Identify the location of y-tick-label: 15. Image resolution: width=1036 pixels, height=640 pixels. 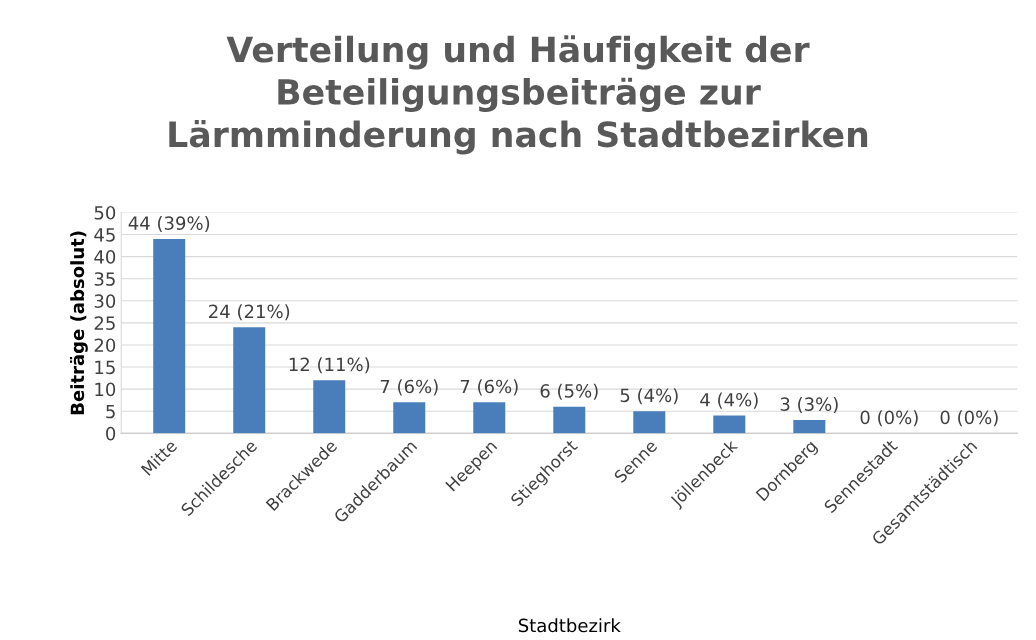
(105, 367).